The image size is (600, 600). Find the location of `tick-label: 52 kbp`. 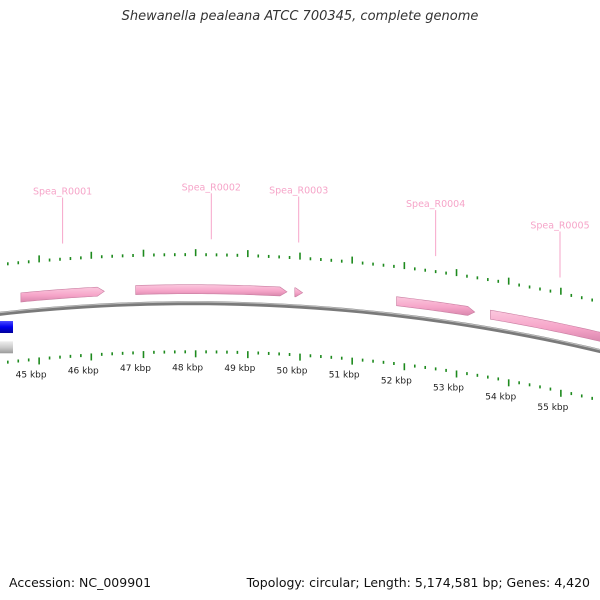

tick-label: 52 kbp is located at coordinates (396, 381).